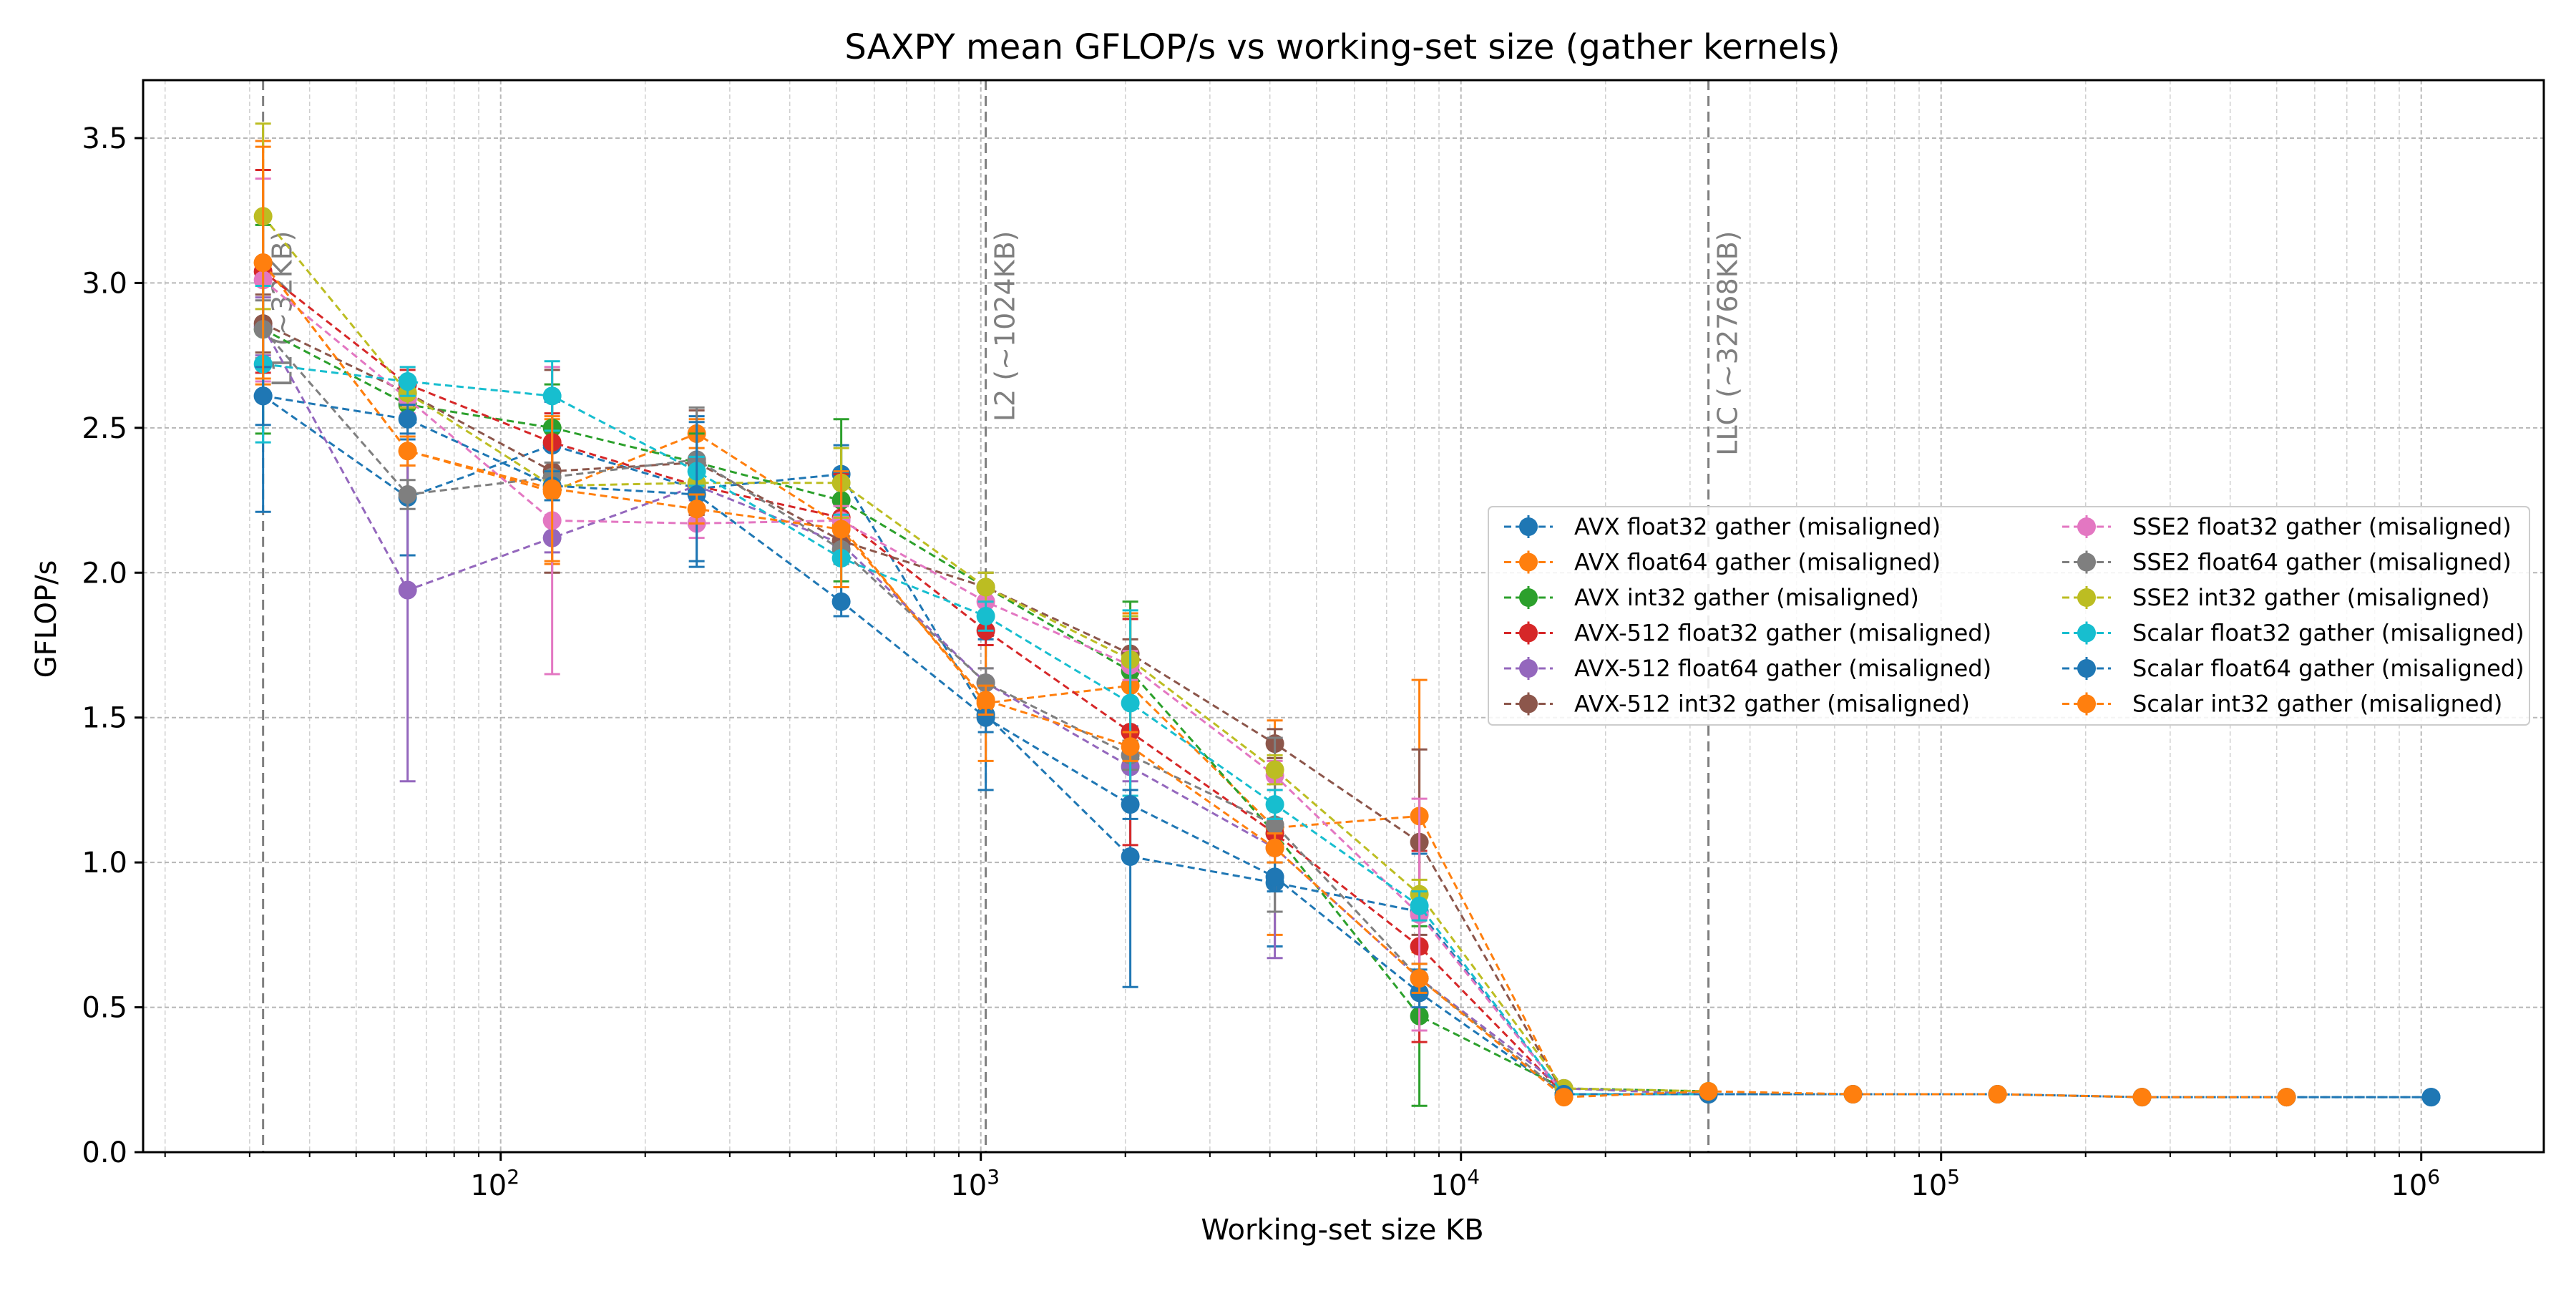  What do you see at coordinates (1758, 526) in the screenshot?
I see `legend-label: AVX float32 gather (misaligned)` at bounding box center [1758, 526].